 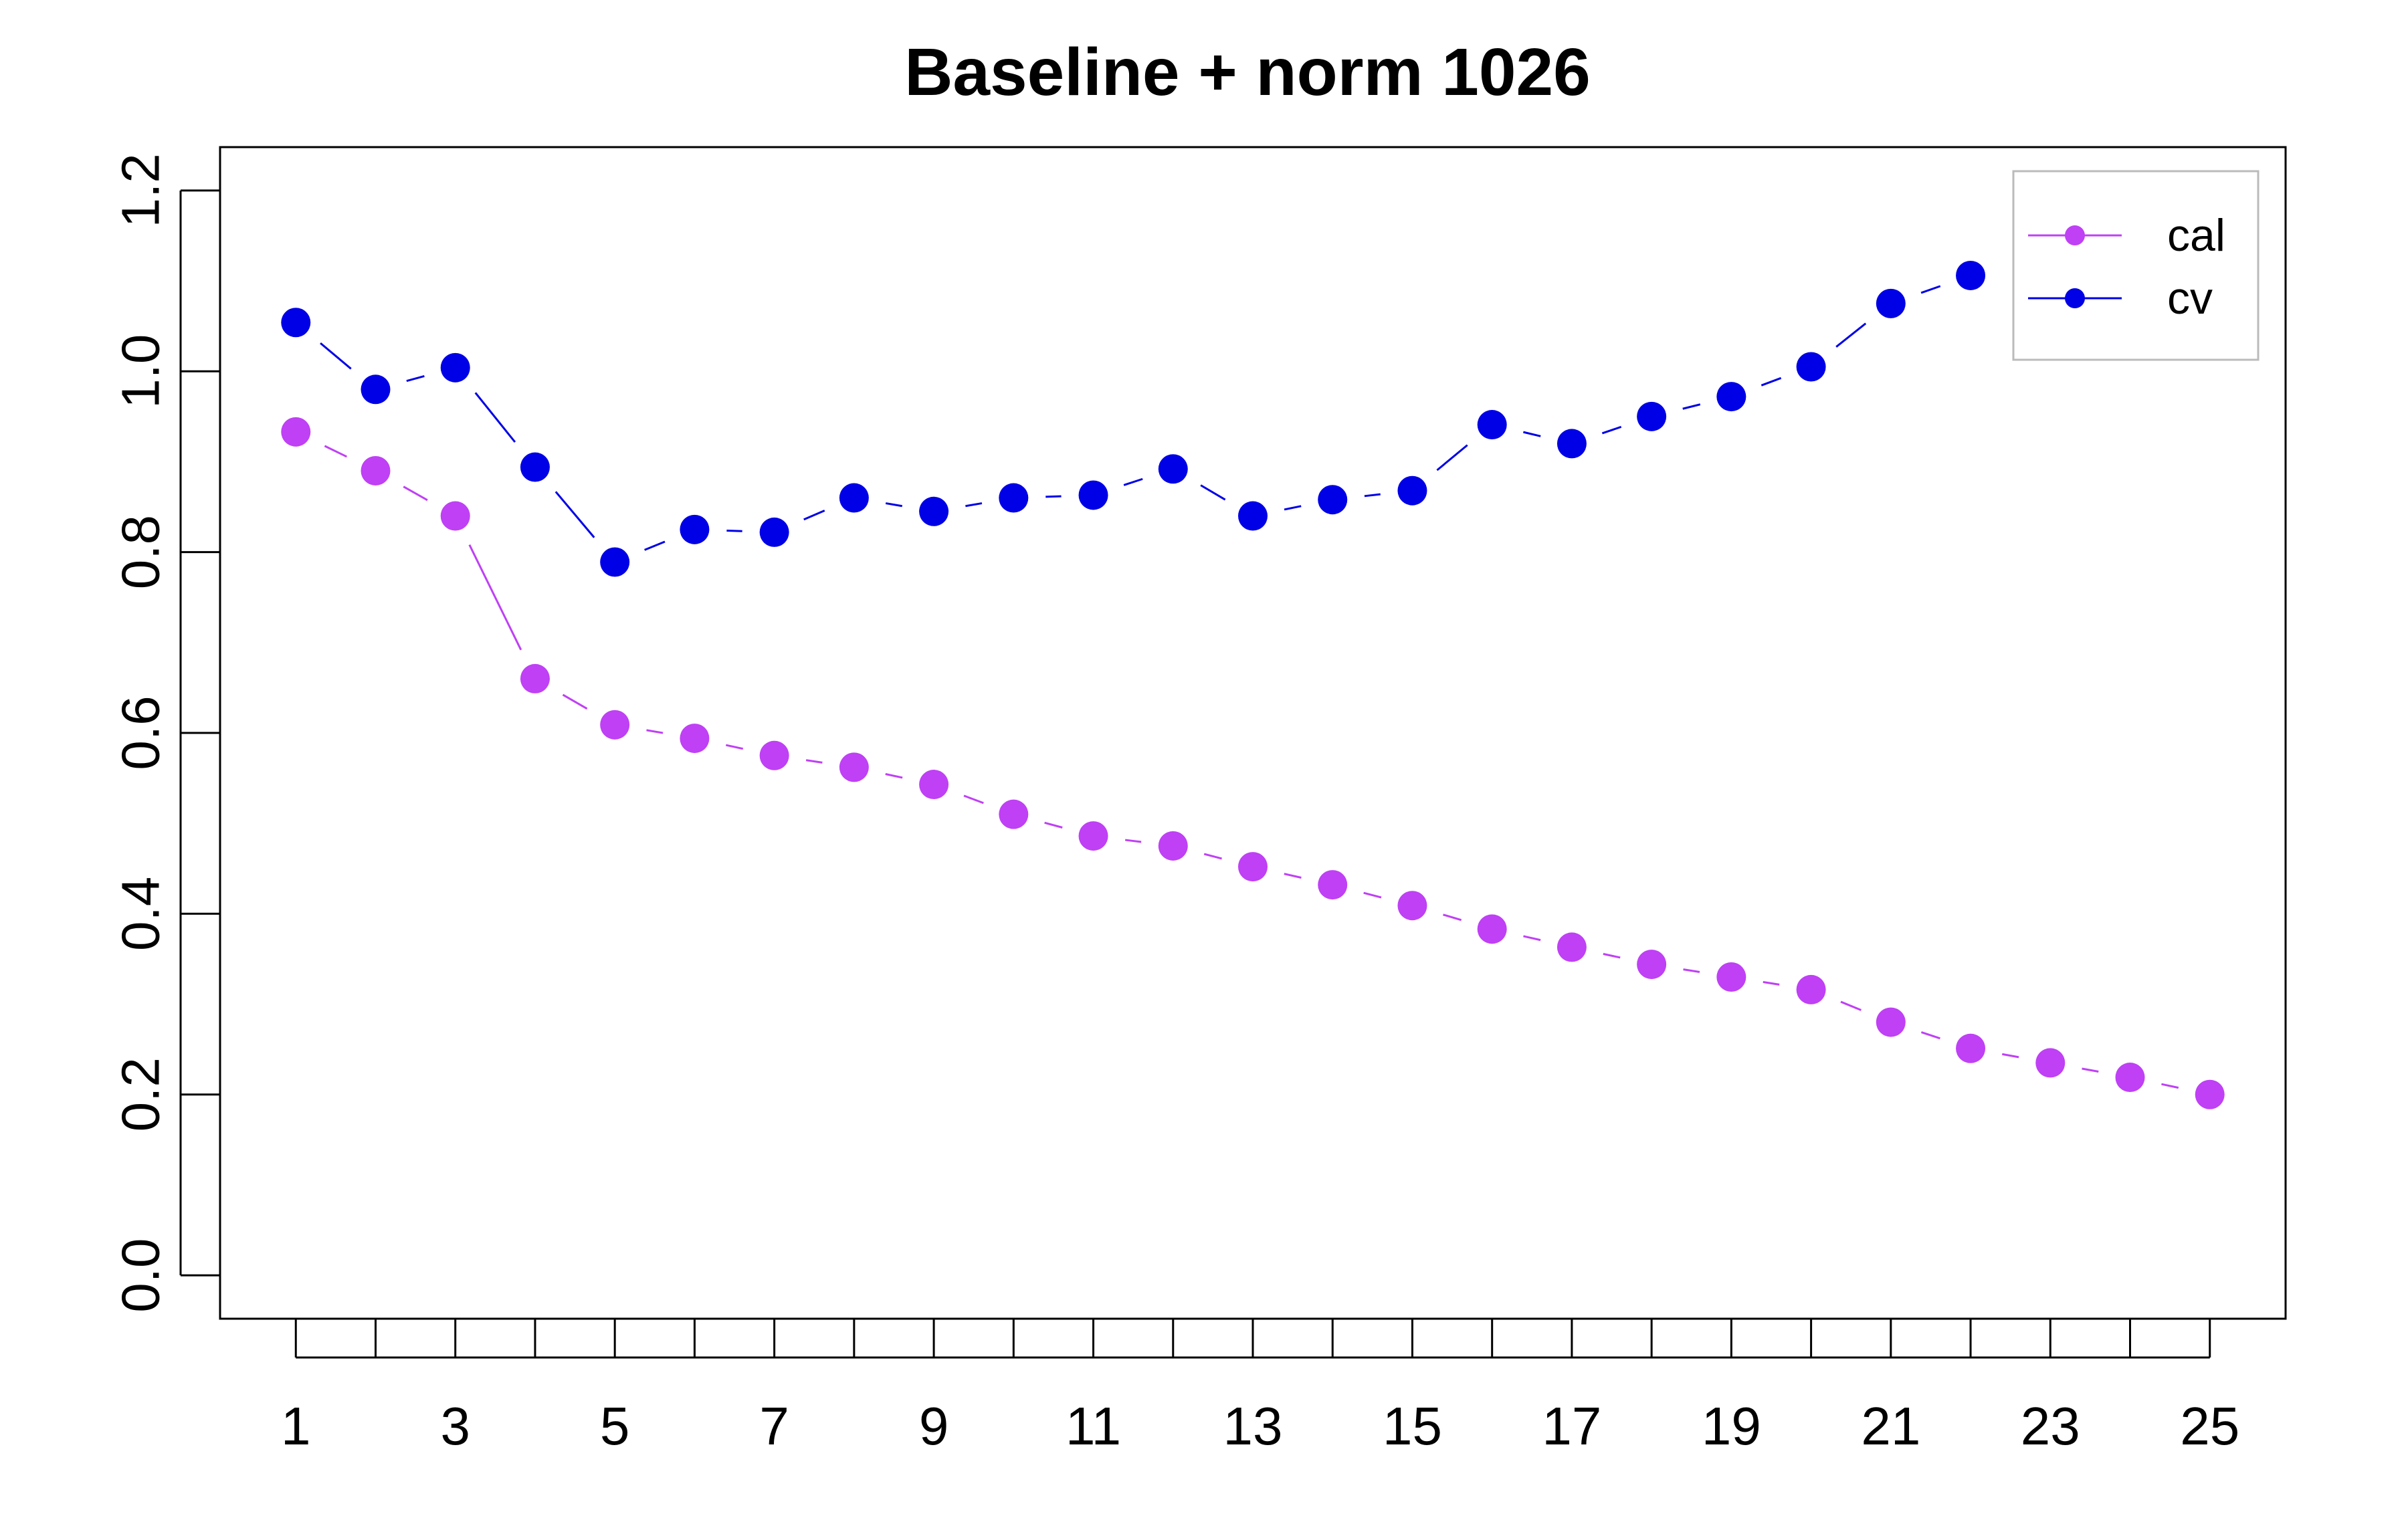 I want to click on y-tick-label: 1.2, so click(x=141, y=190).